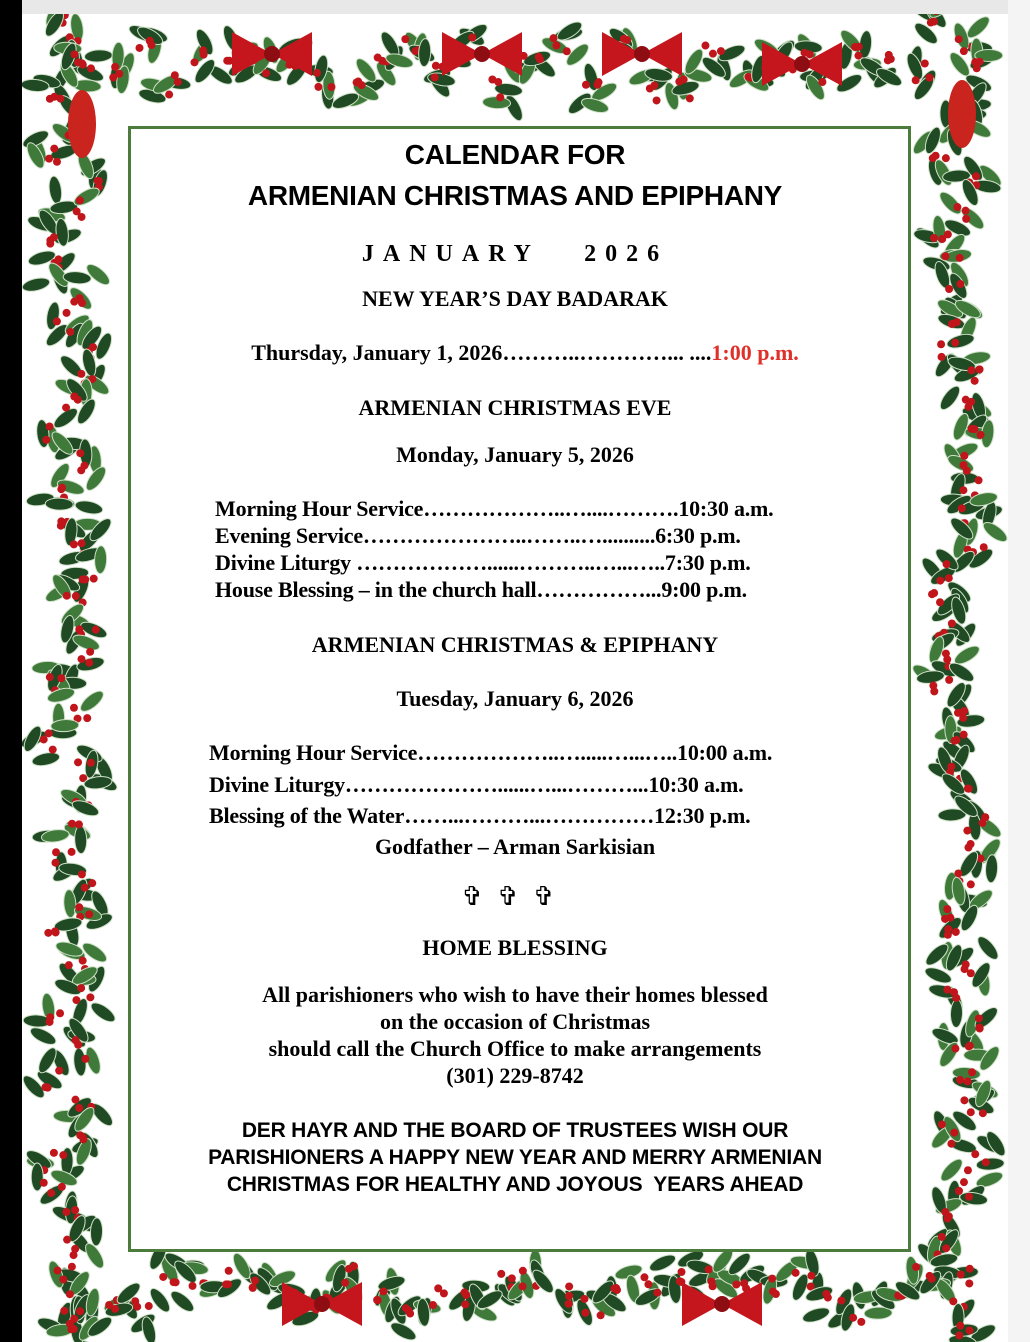 This screenshot has width=1030, height=1342. What do you see at coordinates (722, 1304) in the screenshot?
I see `ribbon-knot-icon` at bounding box center [722, 1304].